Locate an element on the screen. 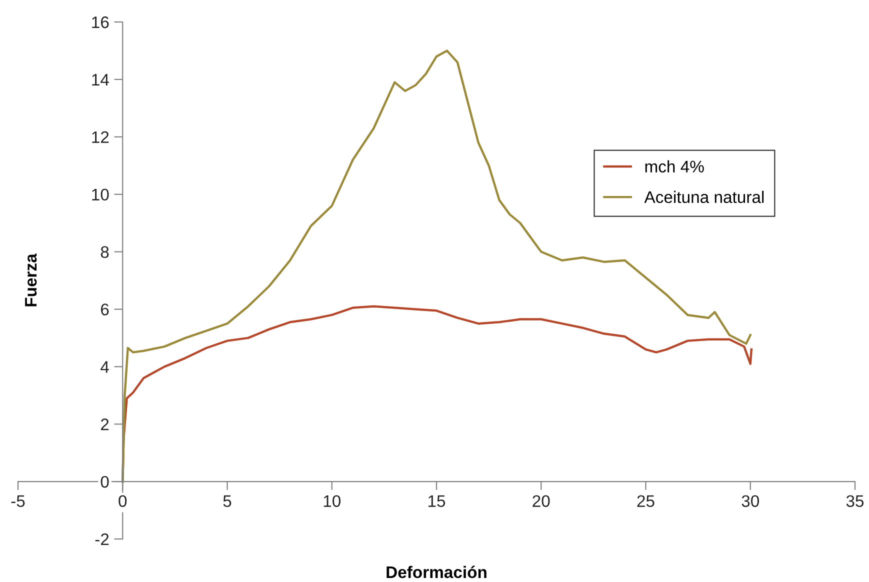 This screenshot has height=582, width=869. x-tick-label: 5 is located at coordinates (227, 501).